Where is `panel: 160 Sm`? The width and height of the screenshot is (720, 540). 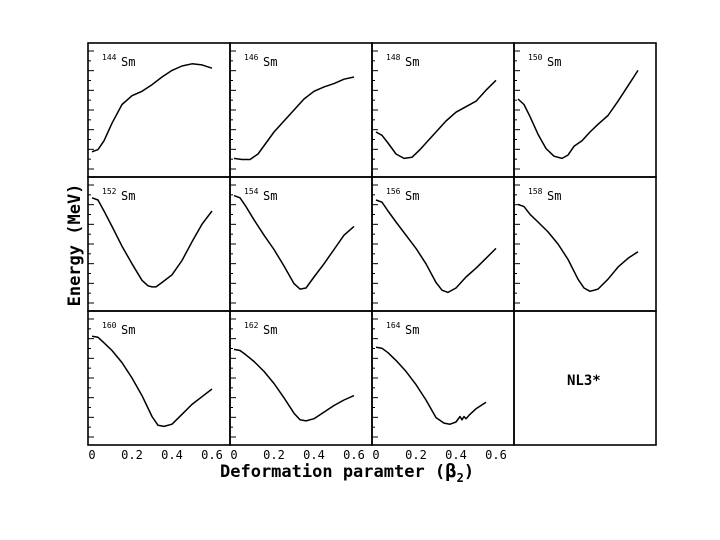 panel: 160 Sm is located at coordinates (159, 378).